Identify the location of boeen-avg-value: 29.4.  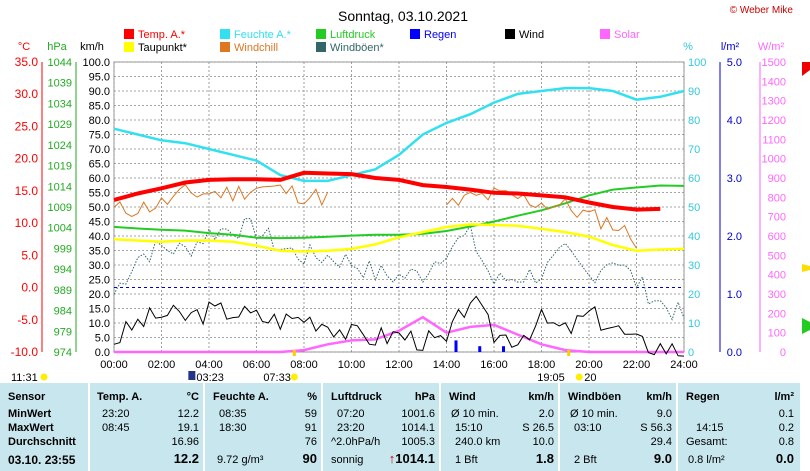
(661, 442).